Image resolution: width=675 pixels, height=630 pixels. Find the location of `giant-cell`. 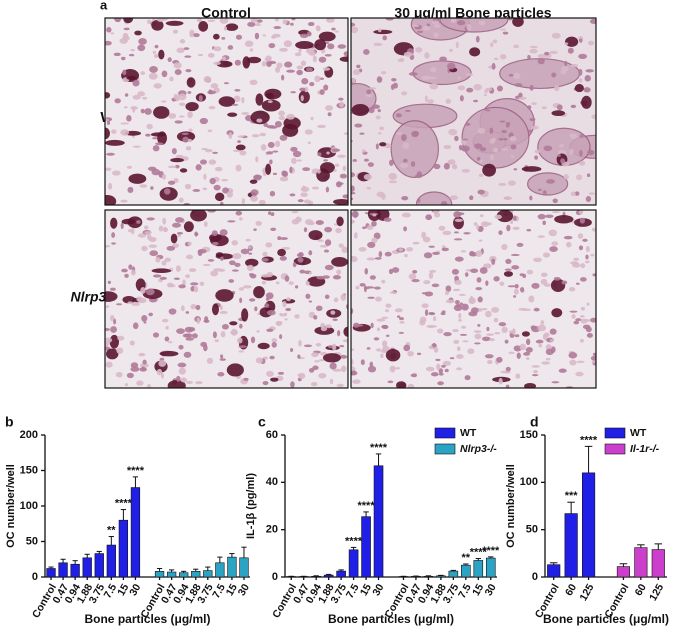

giant-cell is located at coordinates (414, 149).